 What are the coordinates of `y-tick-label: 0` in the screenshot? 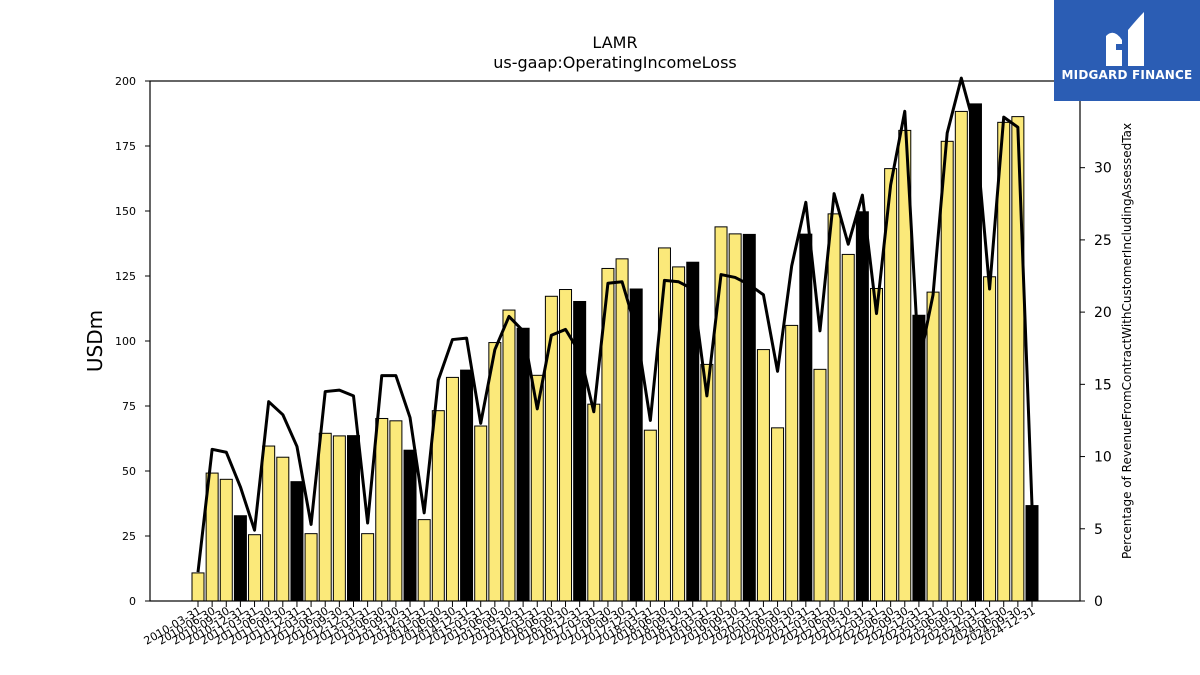 It's located at (132, 601).